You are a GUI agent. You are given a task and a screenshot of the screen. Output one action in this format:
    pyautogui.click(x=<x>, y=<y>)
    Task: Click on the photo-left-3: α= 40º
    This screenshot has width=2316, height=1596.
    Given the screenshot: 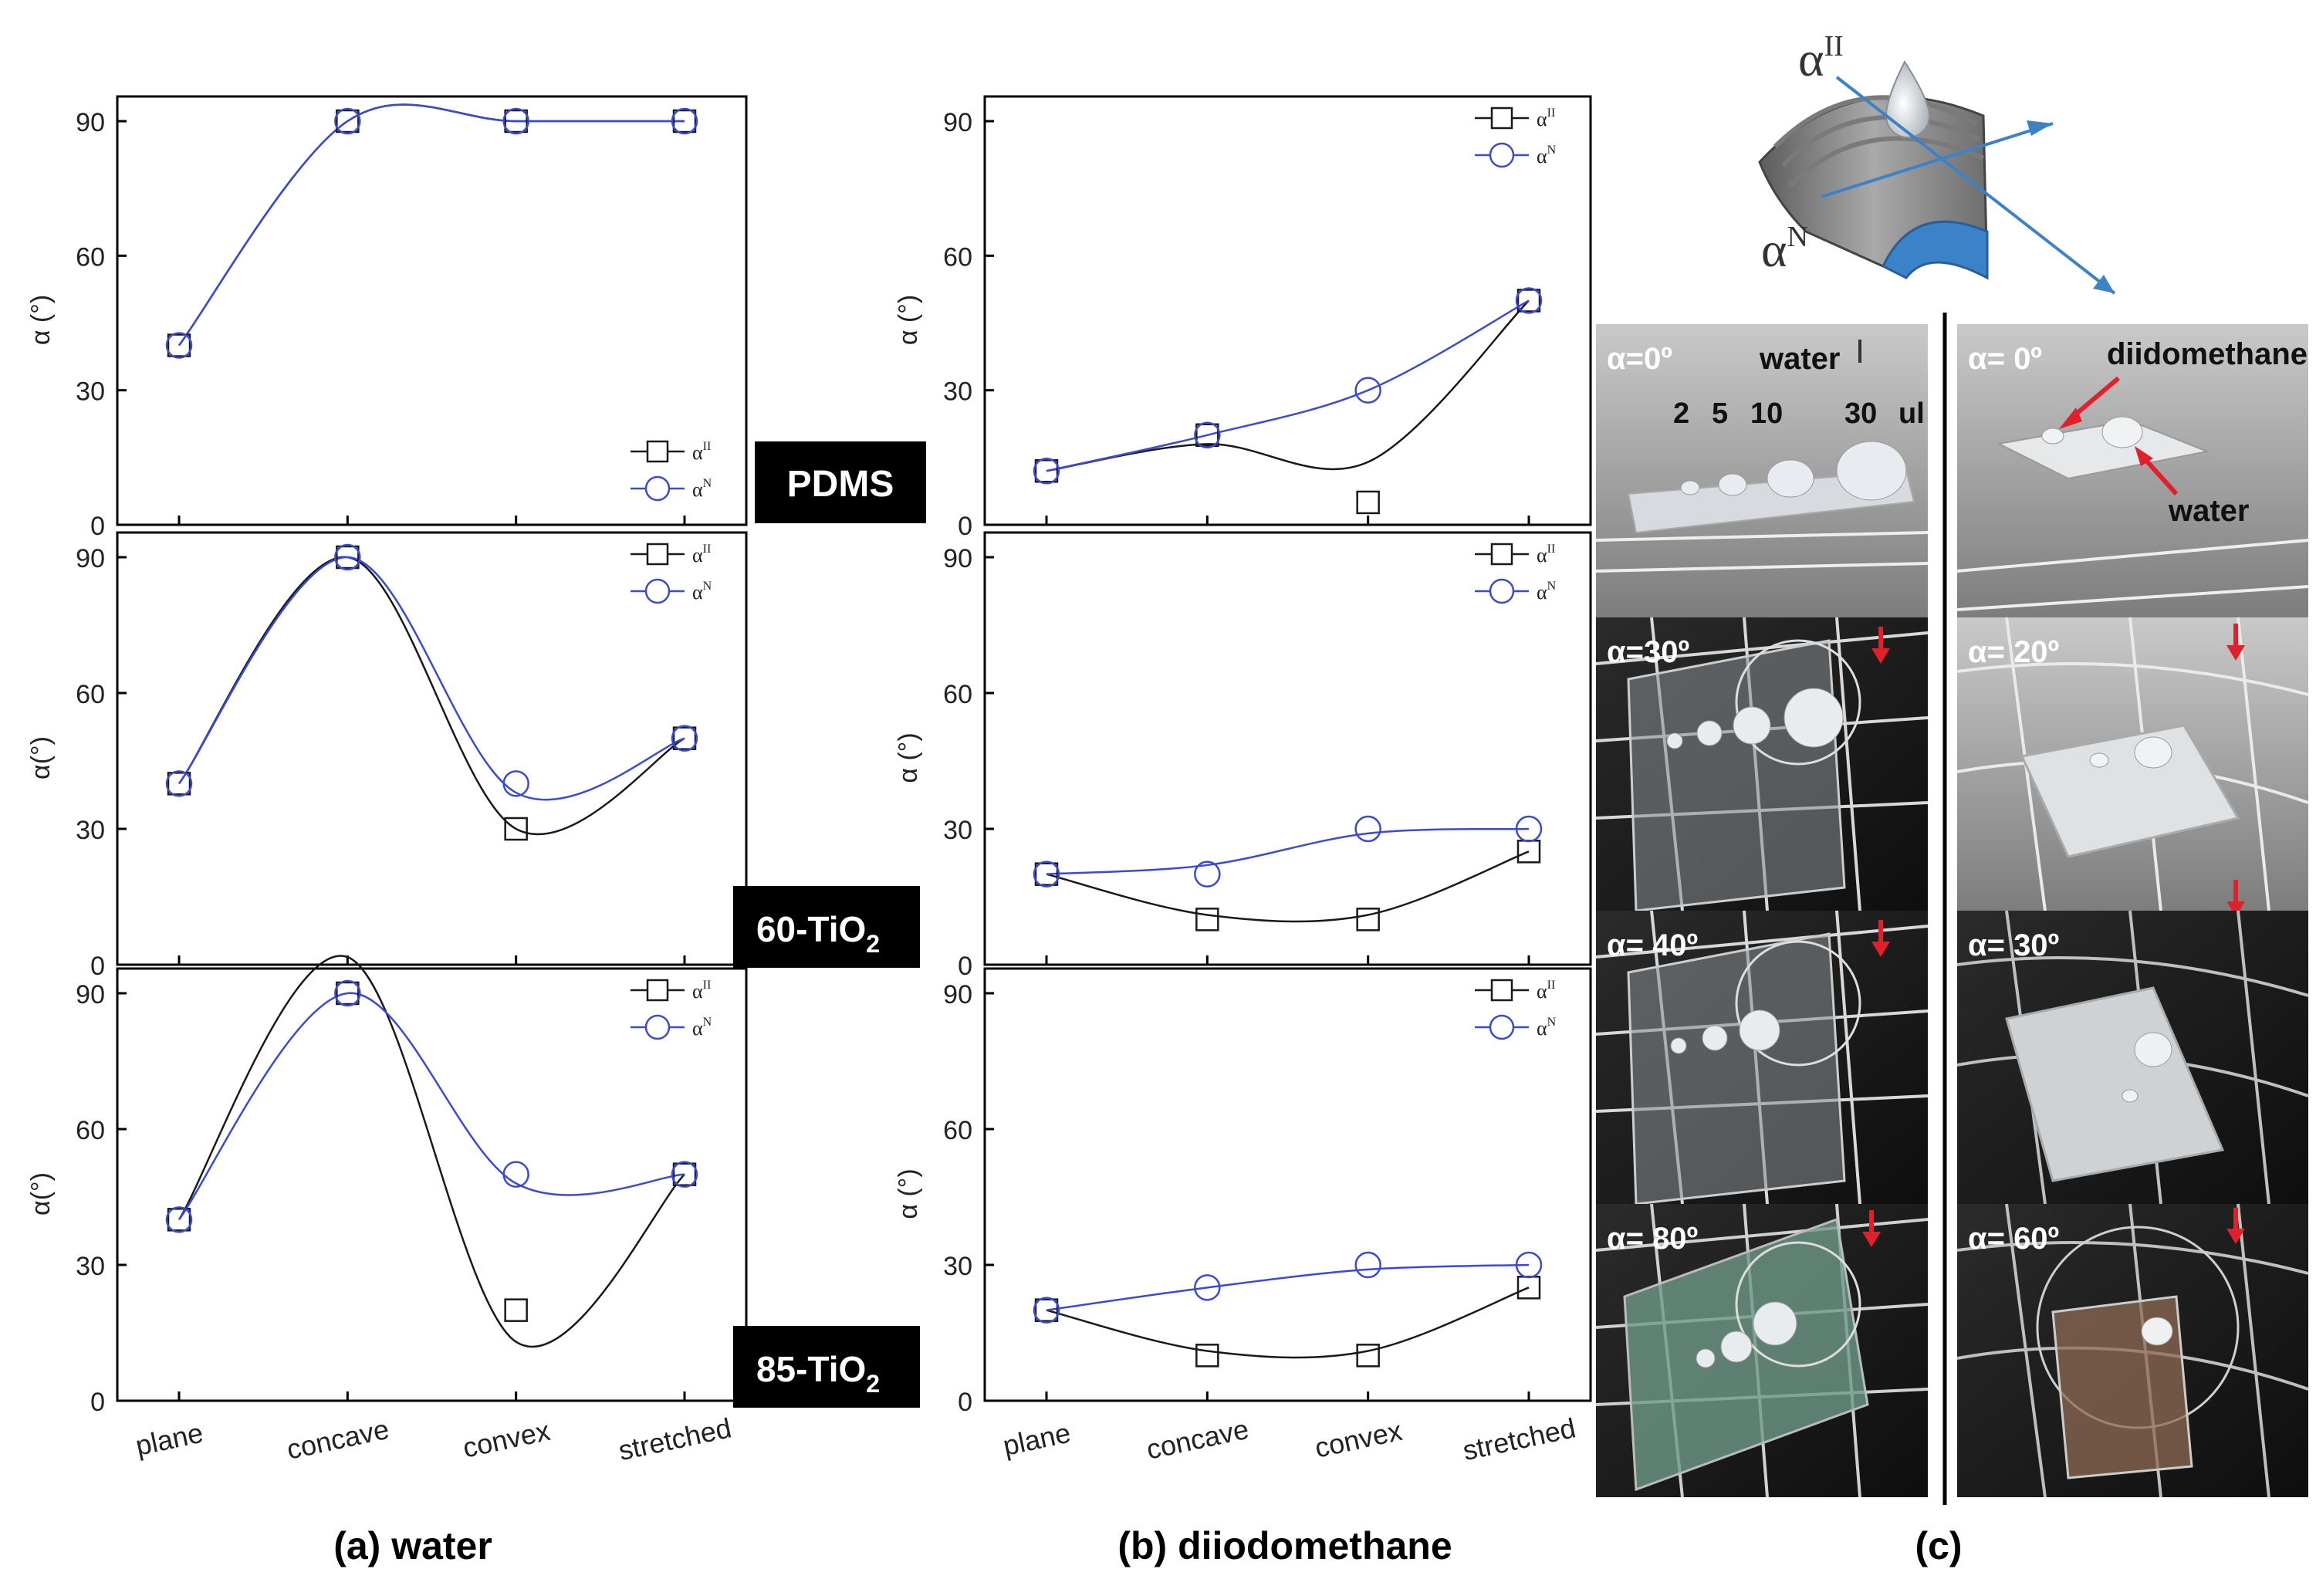 What is the action you would take?
    pyautogui.click(x=1762, y=1057)
    